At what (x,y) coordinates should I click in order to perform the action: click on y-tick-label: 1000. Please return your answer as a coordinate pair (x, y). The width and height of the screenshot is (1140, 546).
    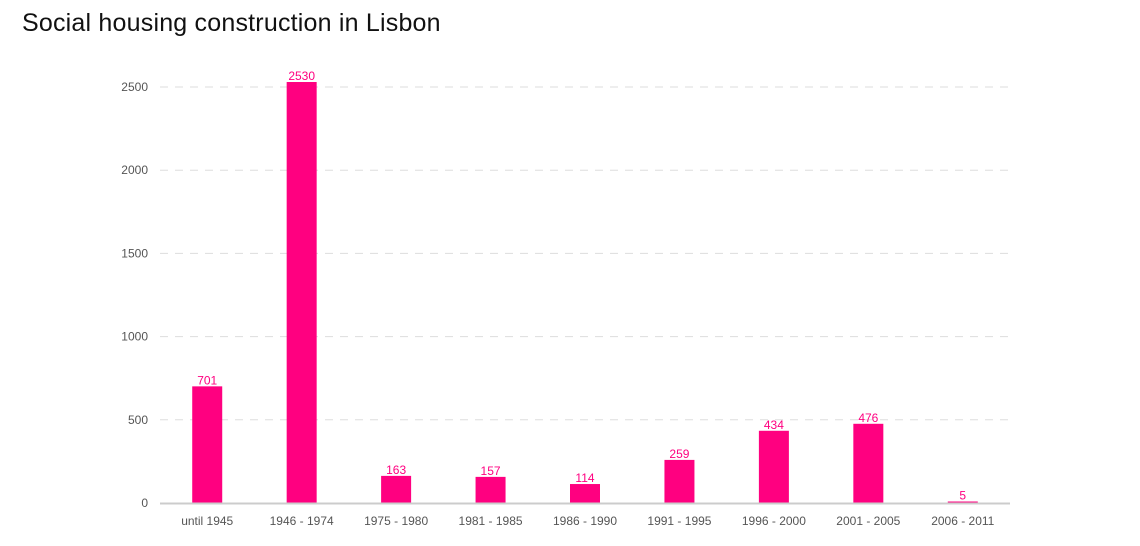
    Looking at the image, I should click on (134, 337).